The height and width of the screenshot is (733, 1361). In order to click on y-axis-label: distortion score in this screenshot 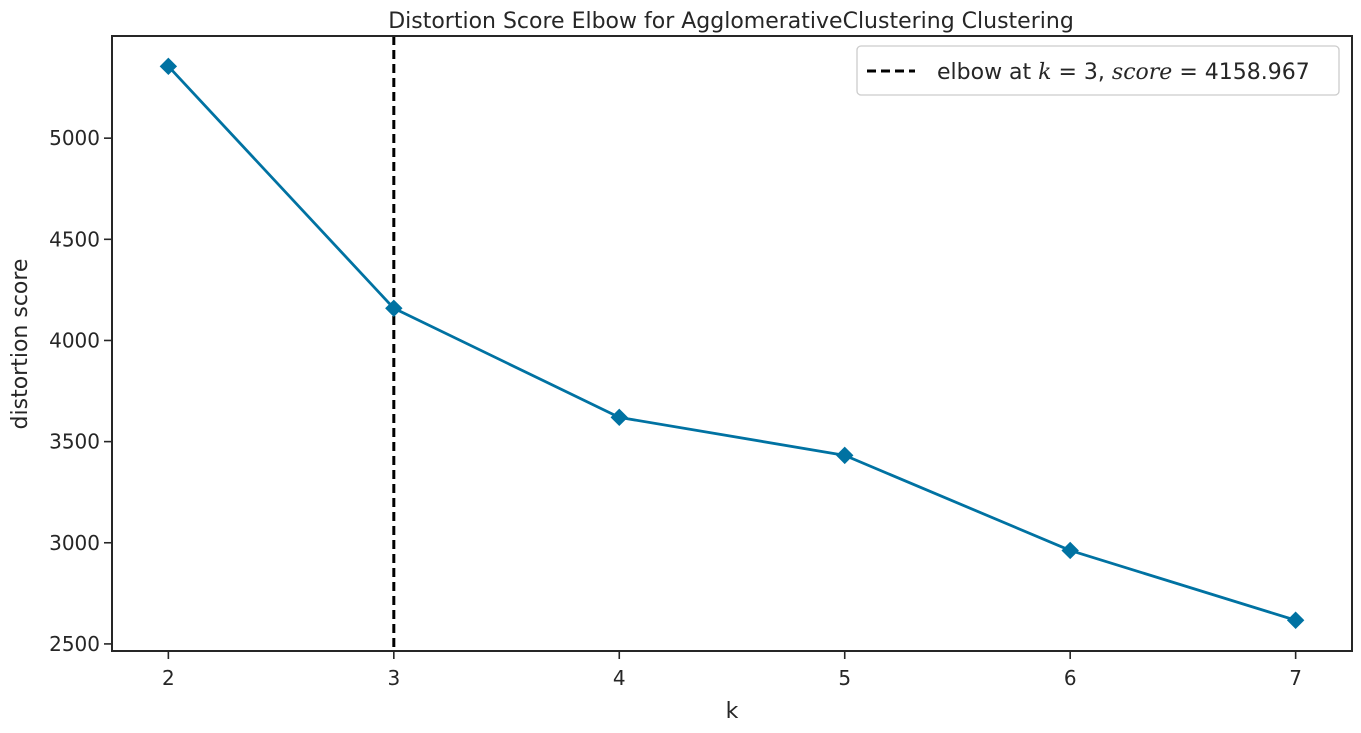, I will do `click(20, 344)`.